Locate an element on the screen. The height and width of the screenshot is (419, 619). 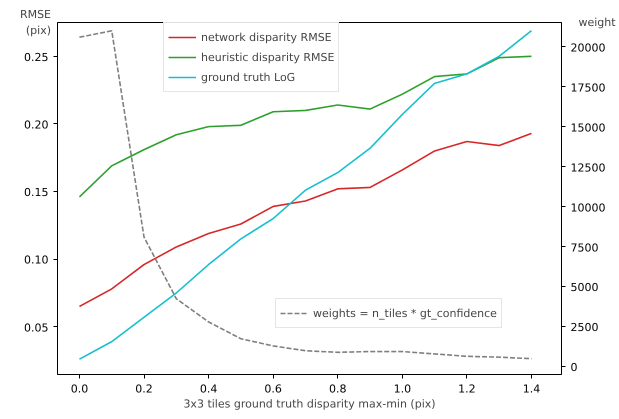
y2-tick-label: 5000 is located at coordinates (584, 287).